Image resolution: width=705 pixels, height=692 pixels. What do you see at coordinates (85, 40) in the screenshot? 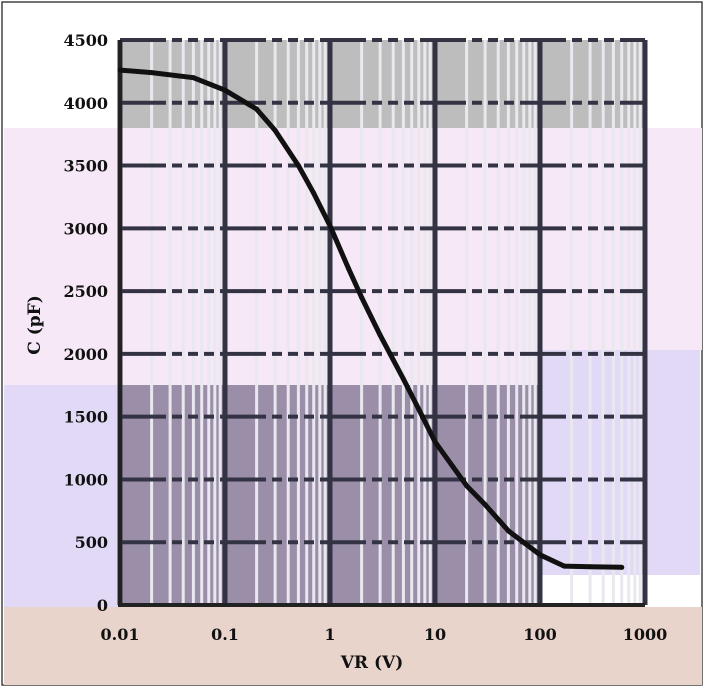
I see `y-tick-label: 4500` at bounding box center [85, 40].